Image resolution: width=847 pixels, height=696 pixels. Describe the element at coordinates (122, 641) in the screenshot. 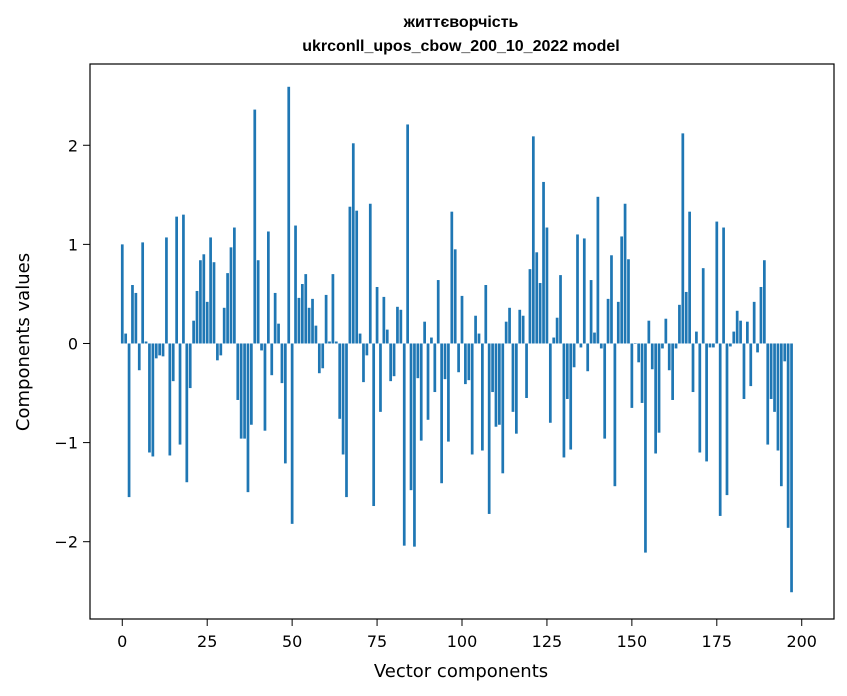

I see `x-tick-label: 0` at that location.